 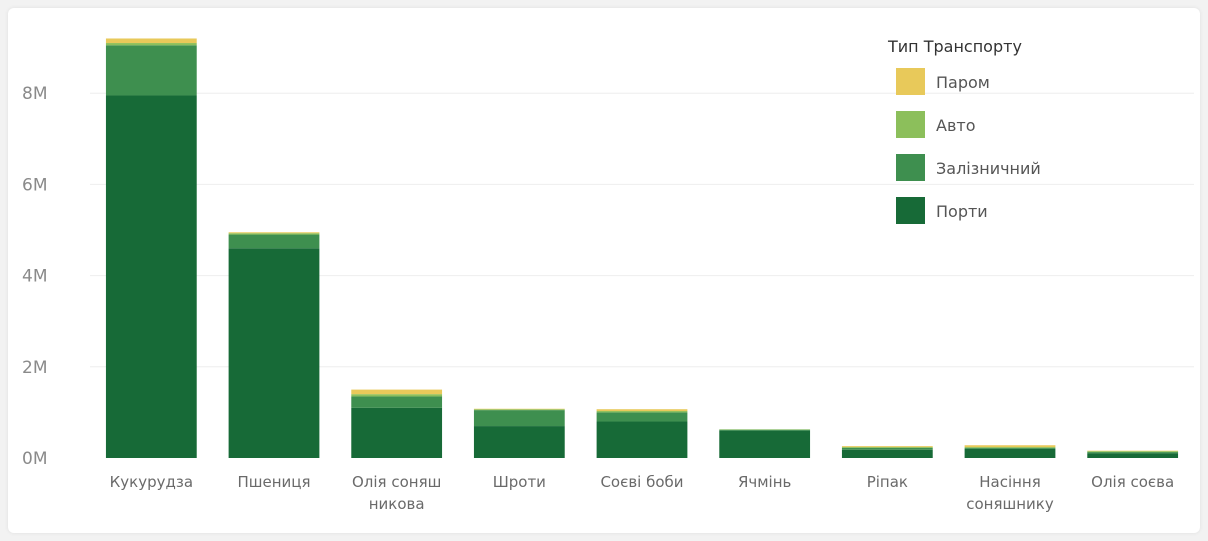 I want to click on x-tick-label-line: Насіння, so click(x=1010, y=482).